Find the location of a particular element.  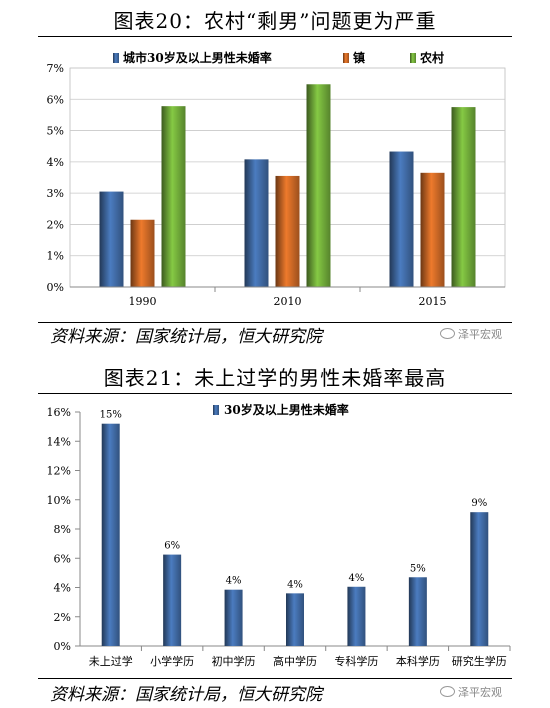

chart2-source: 资料来源：国家统计局，恒大研究院 is located at coordinates (186, 695).